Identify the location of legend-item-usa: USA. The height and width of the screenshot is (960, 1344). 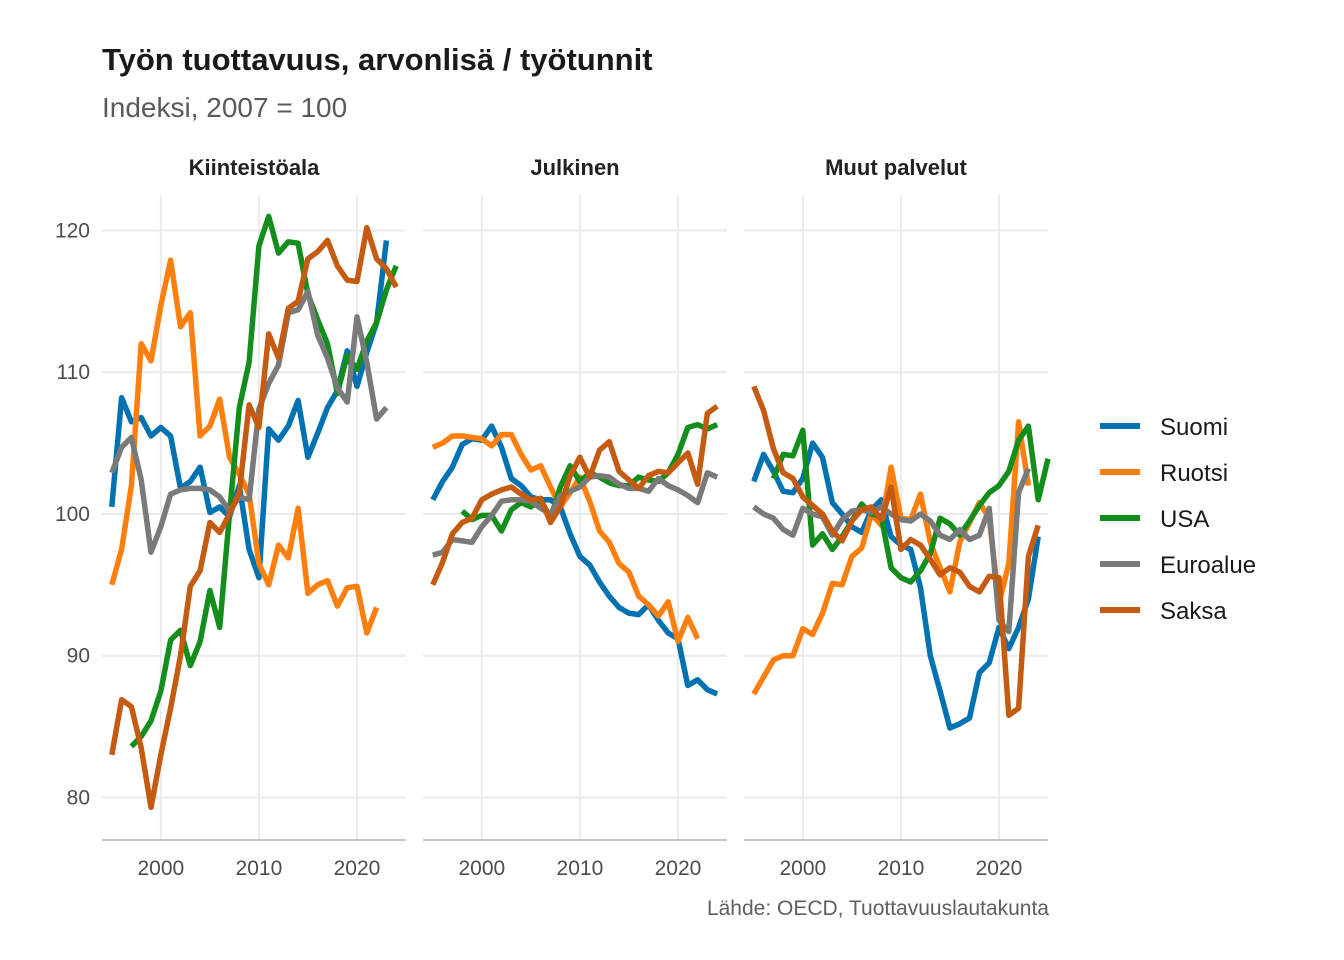
(1154, 519).